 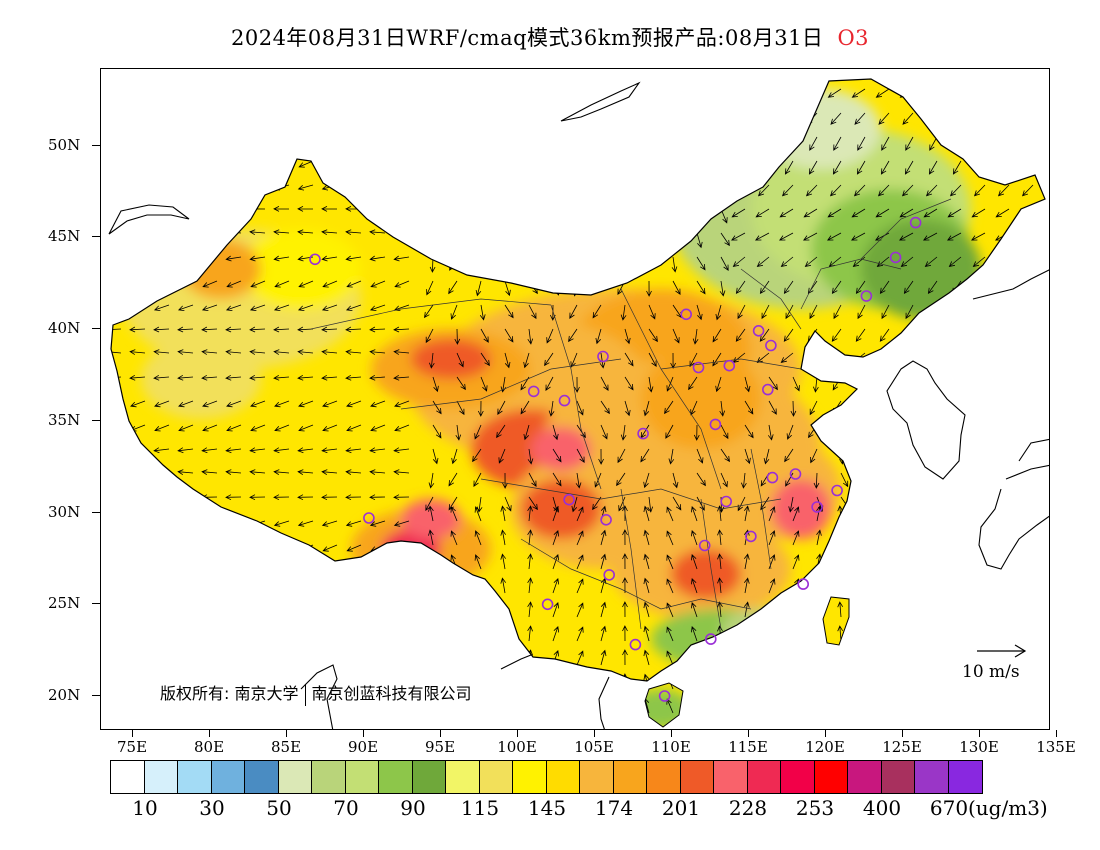 What do you see at coordinates (614, 808) in the screenshot?
I see `legend-label: 174` at bounding box center [614, 808].